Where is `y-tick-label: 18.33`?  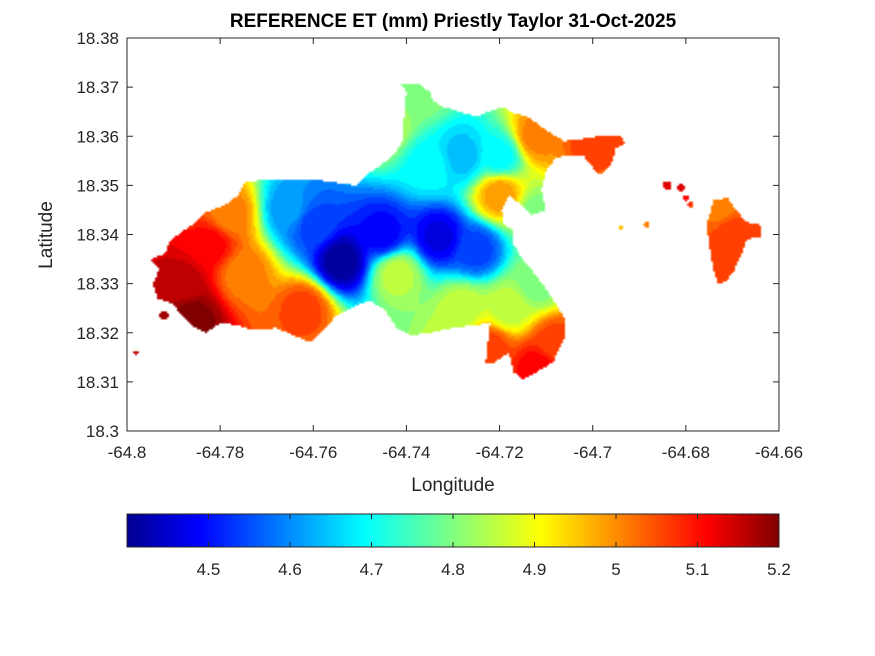 y-tick-label: 18.33 is located at coordinates (97, 284).